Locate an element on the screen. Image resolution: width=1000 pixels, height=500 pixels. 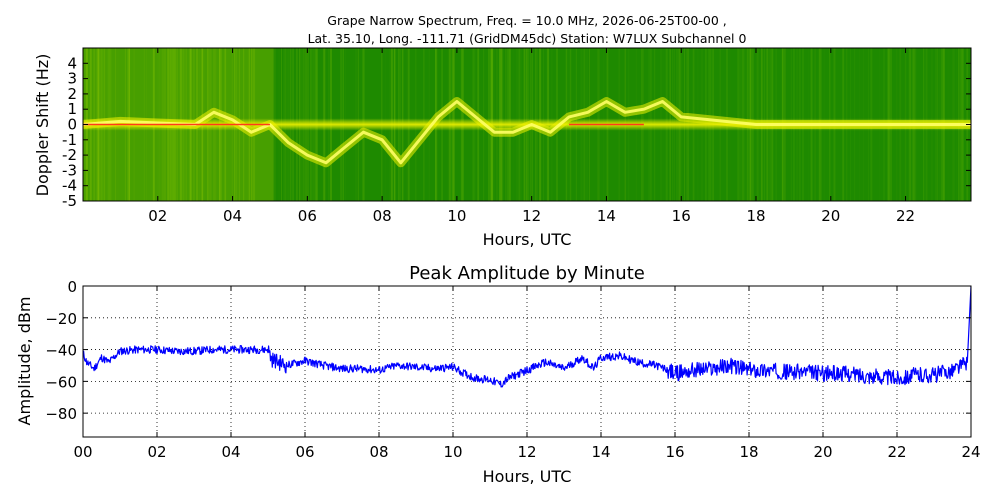
spectrum-ytick-label: 0 is located at coordinates (72, 125).